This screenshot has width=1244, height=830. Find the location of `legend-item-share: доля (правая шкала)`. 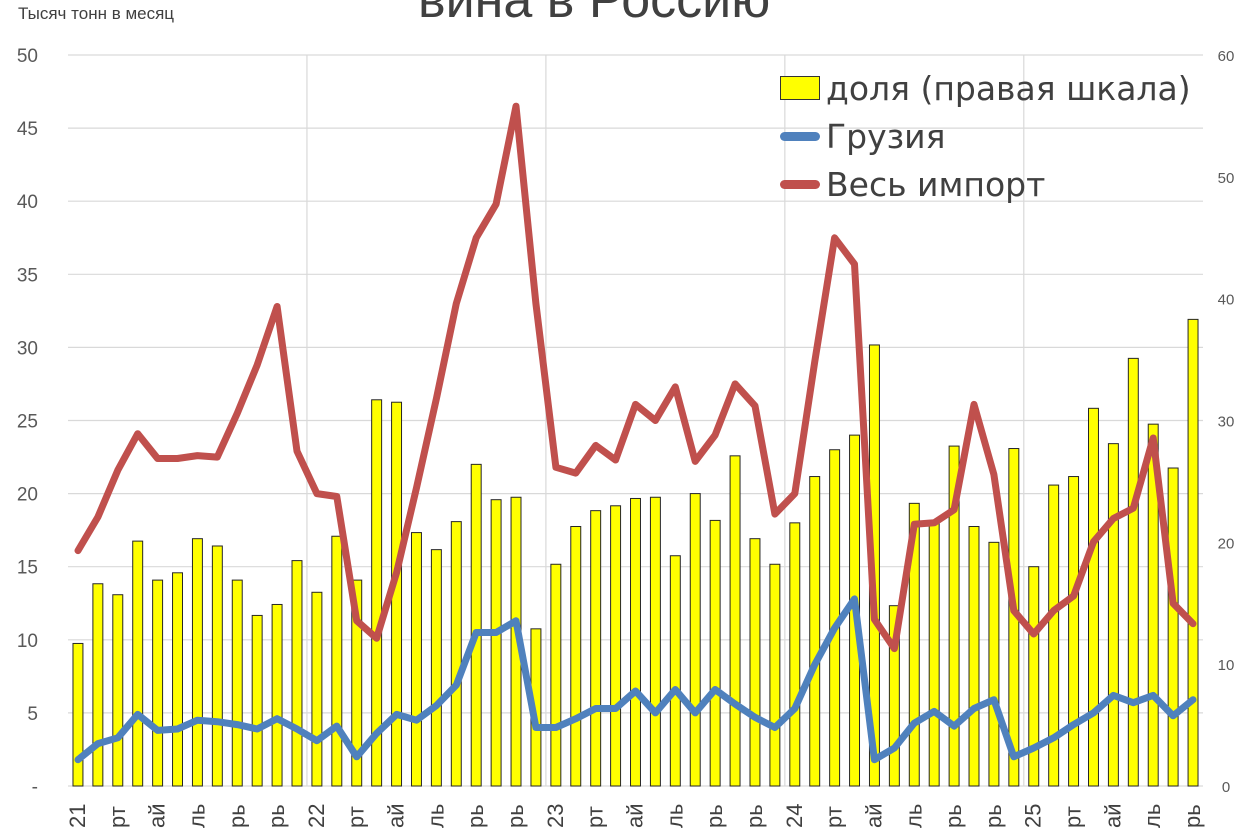

legend-item-share: доля (правая шкала) is located at coordinates (985, 88).